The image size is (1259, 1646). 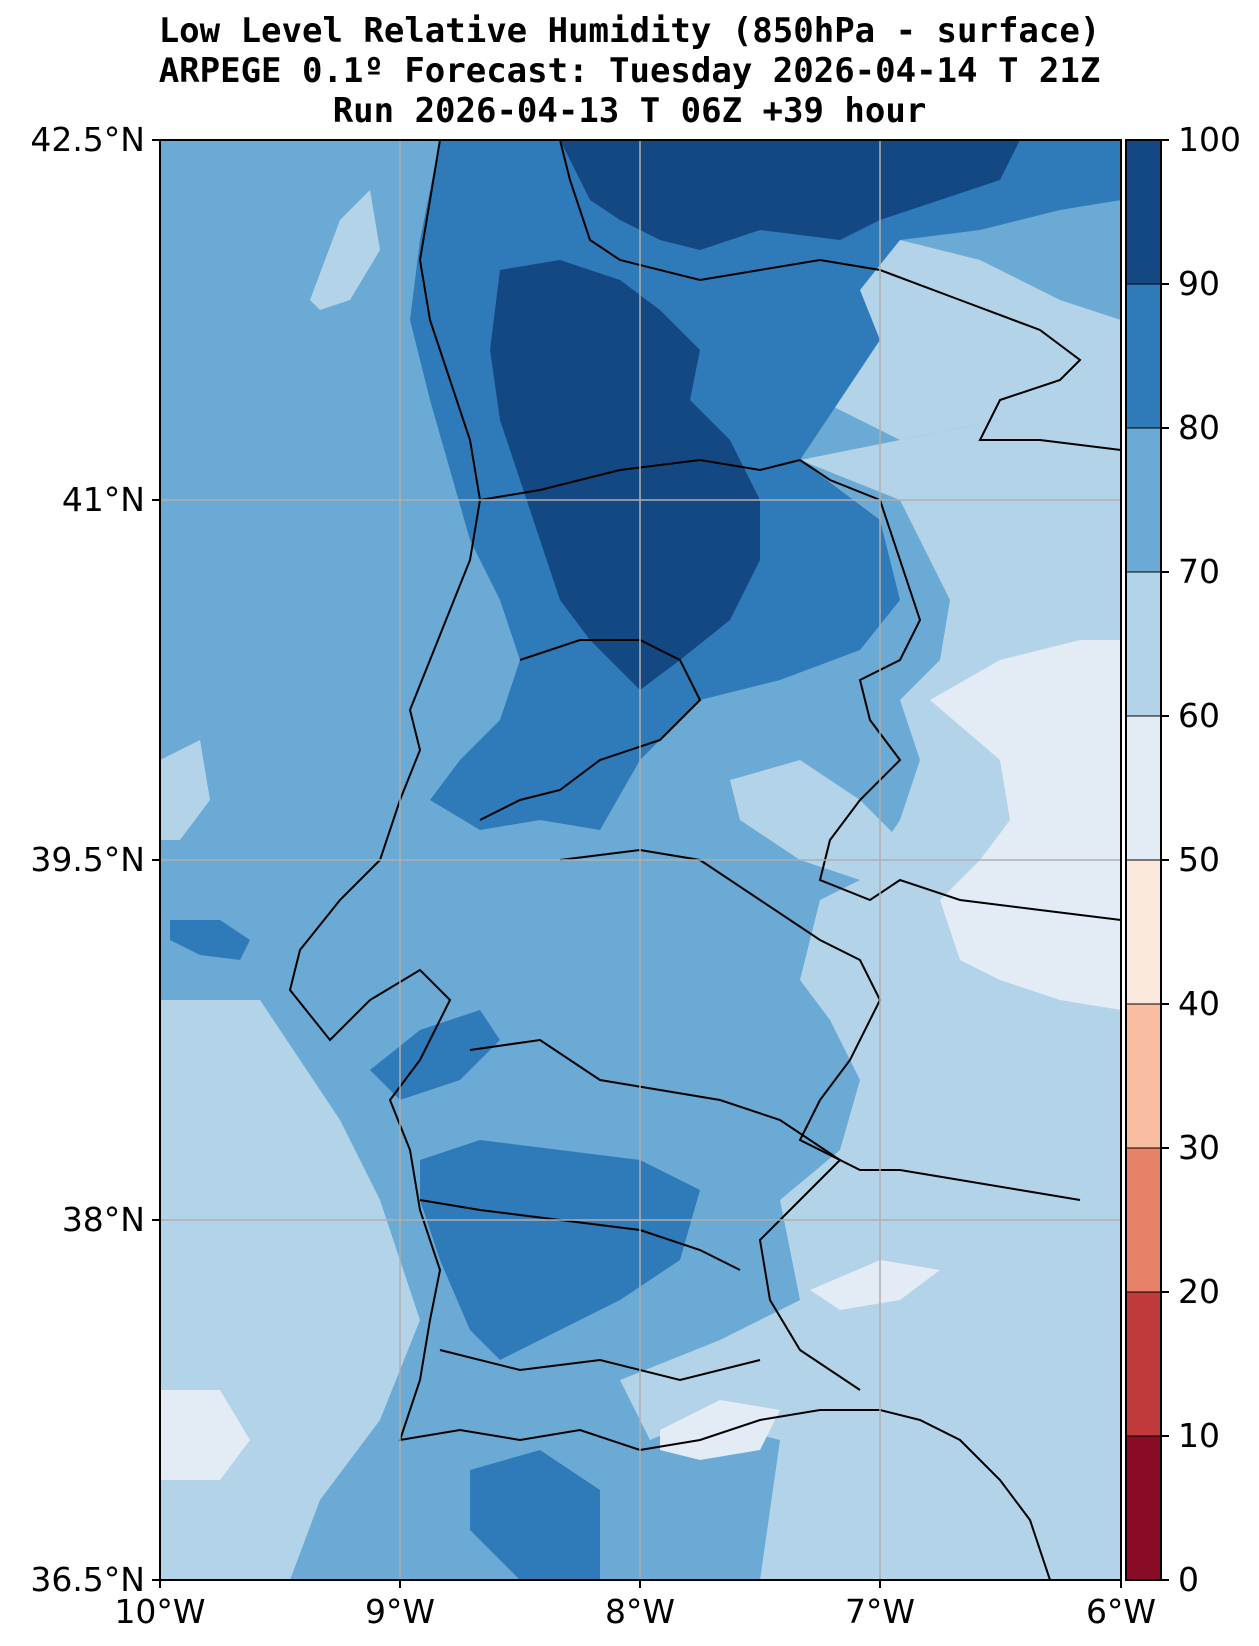 What do you see at coordinates (185, 790) in the screenshot?
I see `contour-60-70-west-ocean` at bounding box center [185, 790].